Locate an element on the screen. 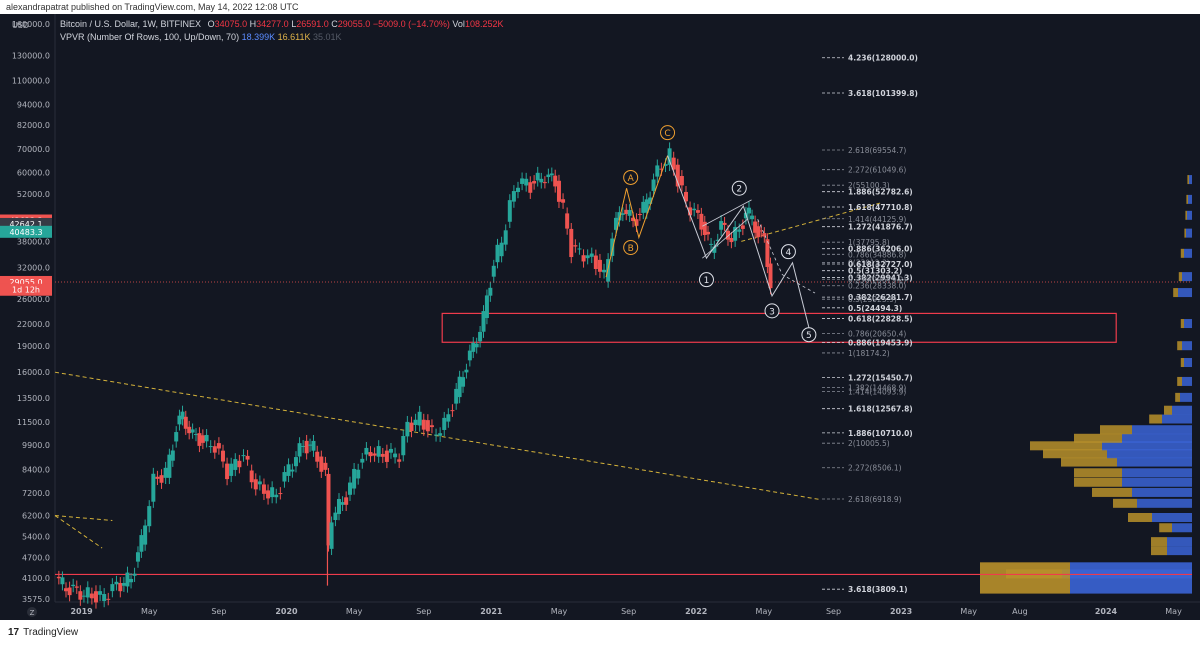  x-tick-label: May is located at coordinates (559, 611).